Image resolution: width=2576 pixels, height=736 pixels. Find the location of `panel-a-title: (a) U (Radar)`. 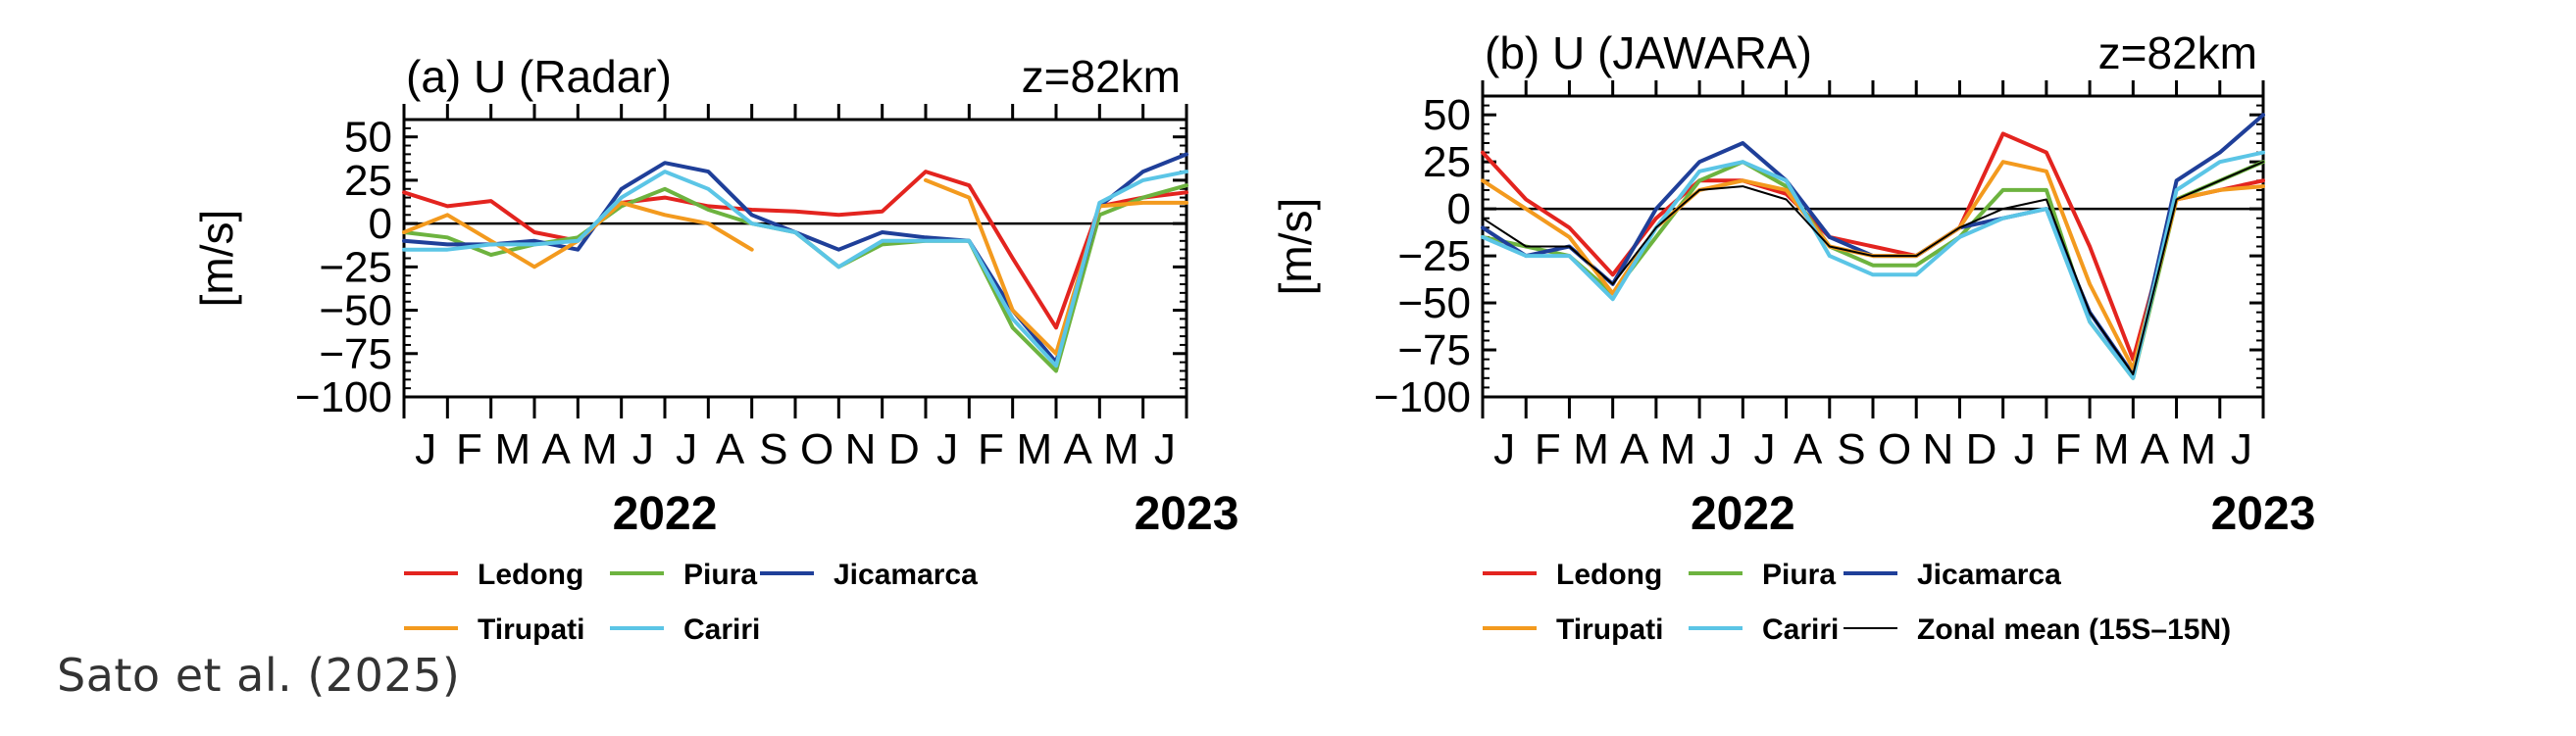

panel-a-title: (a) U (Radar) is located at coordinates (539, 76).